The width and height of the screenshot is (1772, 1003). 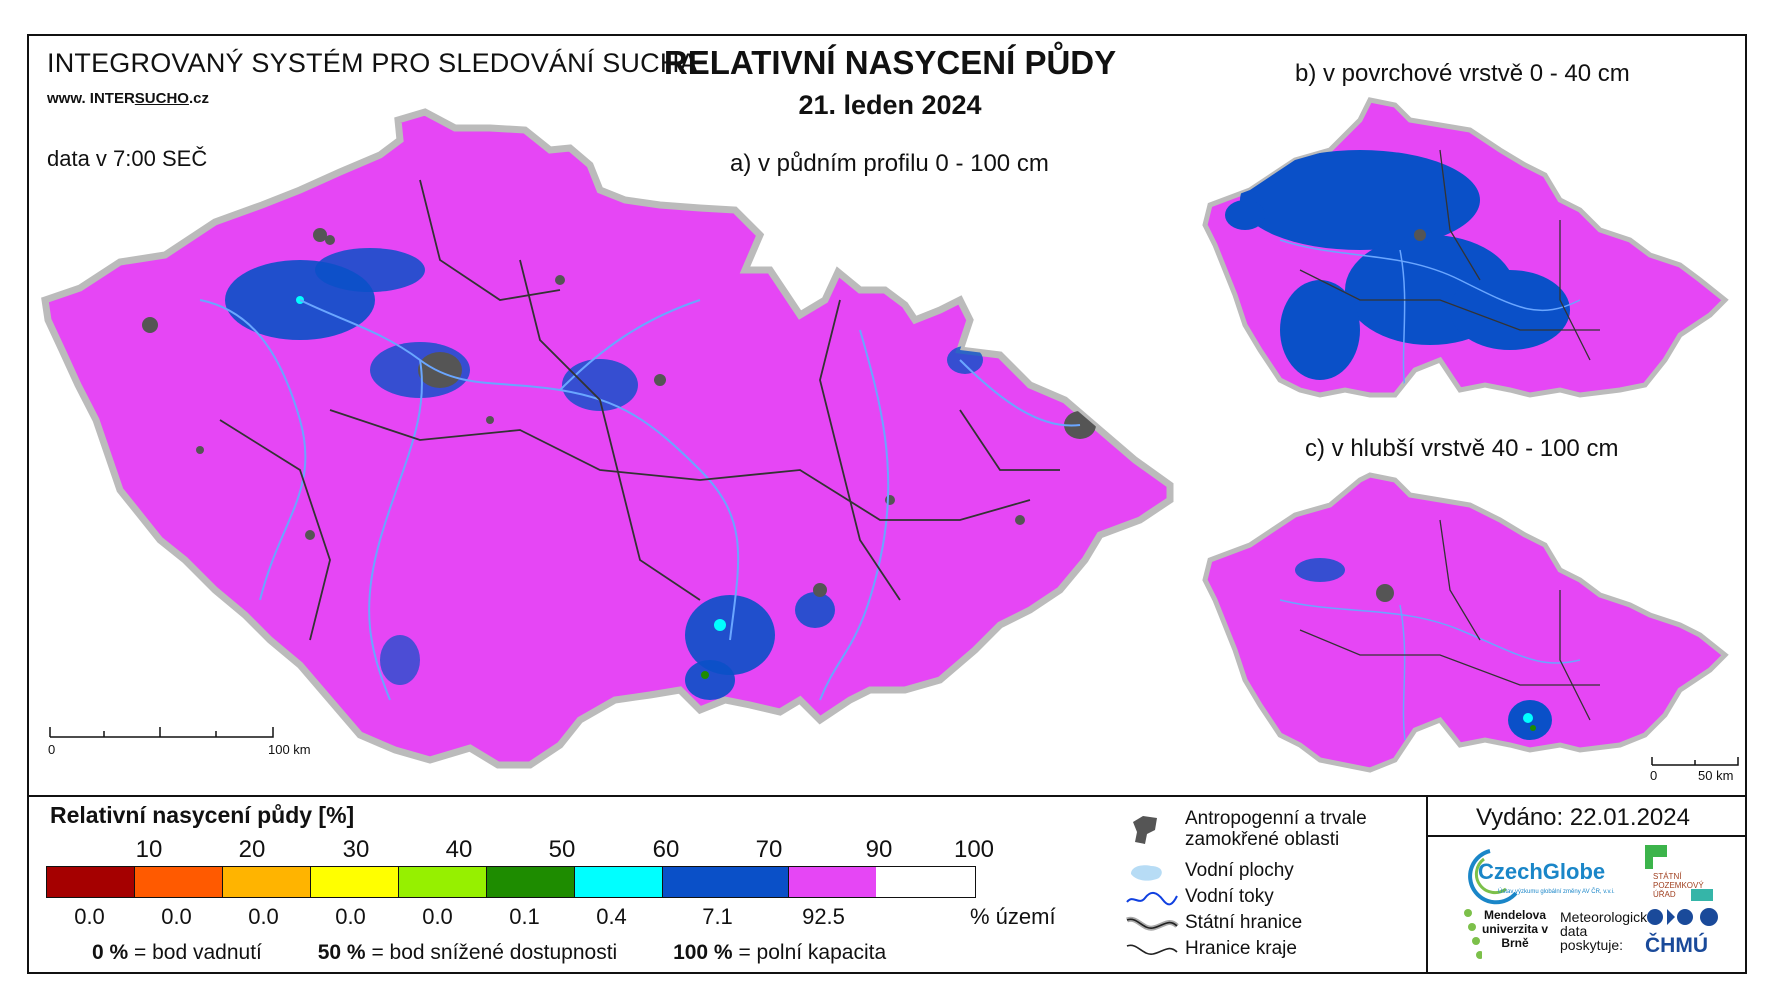 I want to click on urban-area-icon, so click(x=1145, y=830).